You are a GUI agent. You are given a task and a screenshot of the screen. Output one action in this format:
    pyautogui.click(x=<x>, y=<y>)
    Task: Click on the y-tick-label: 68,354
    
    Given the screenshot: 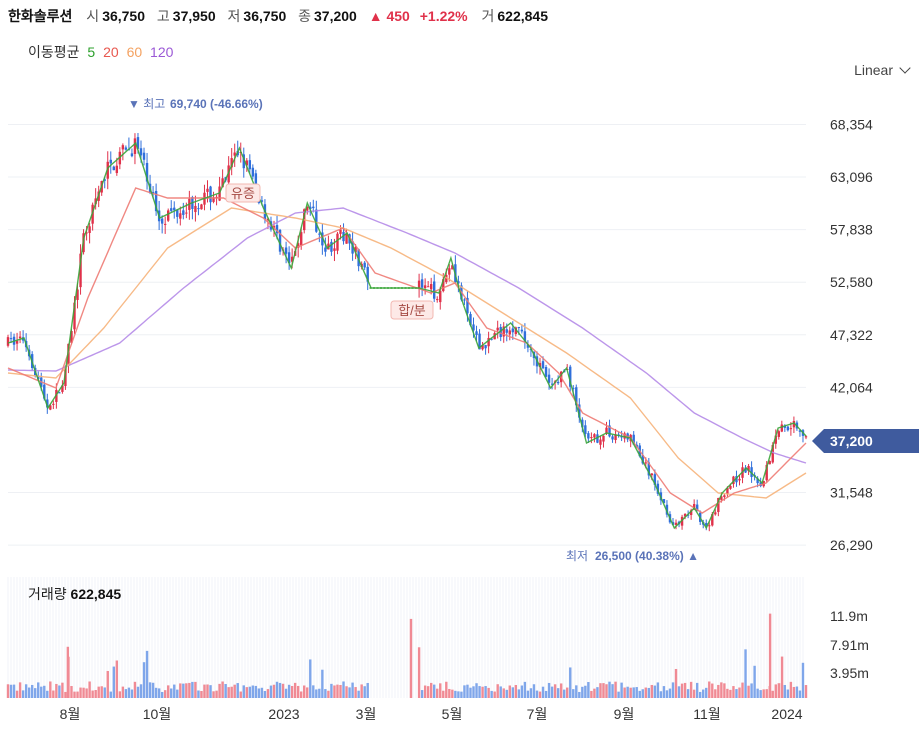 What is the action you would take?
    pyautogui.click(x=851, y=124)
    